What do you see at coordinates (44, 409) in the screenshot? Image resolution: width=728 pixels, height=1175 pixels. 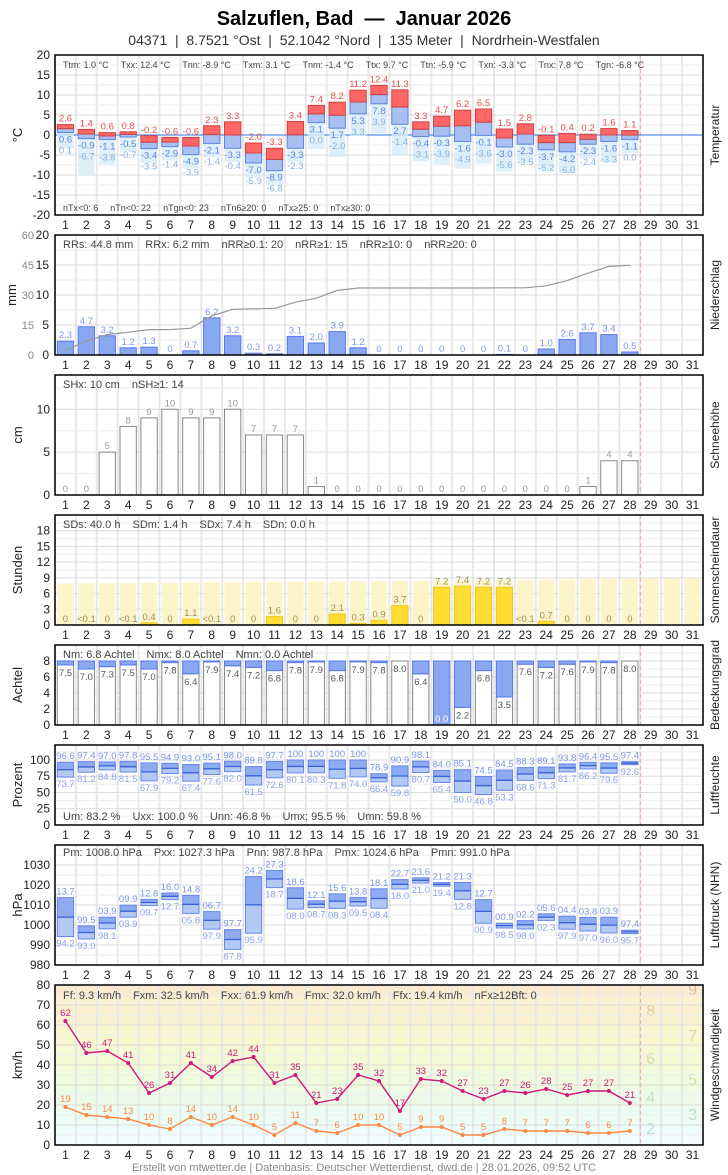 I see `y-tick-label: 10` at bounding box center [44, 409].